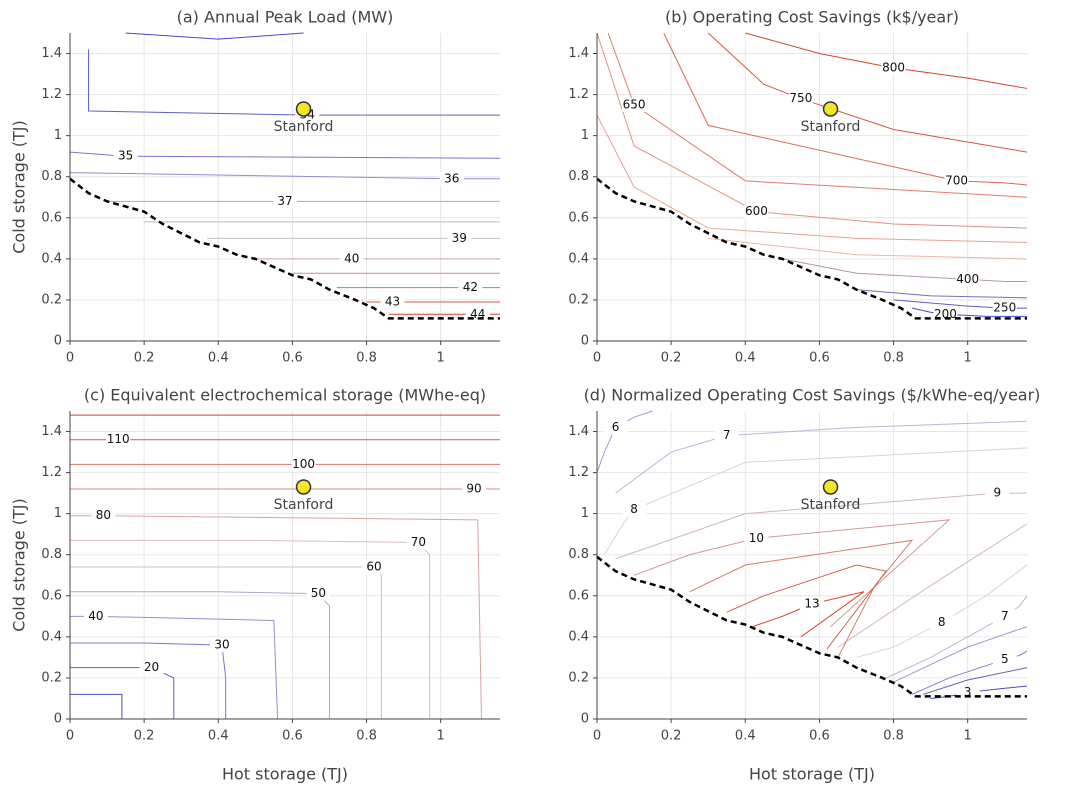  What do you see at coordinates (830, 109) in the screenshot?
I see `stanford-marker` at bounding box center [830, 109].